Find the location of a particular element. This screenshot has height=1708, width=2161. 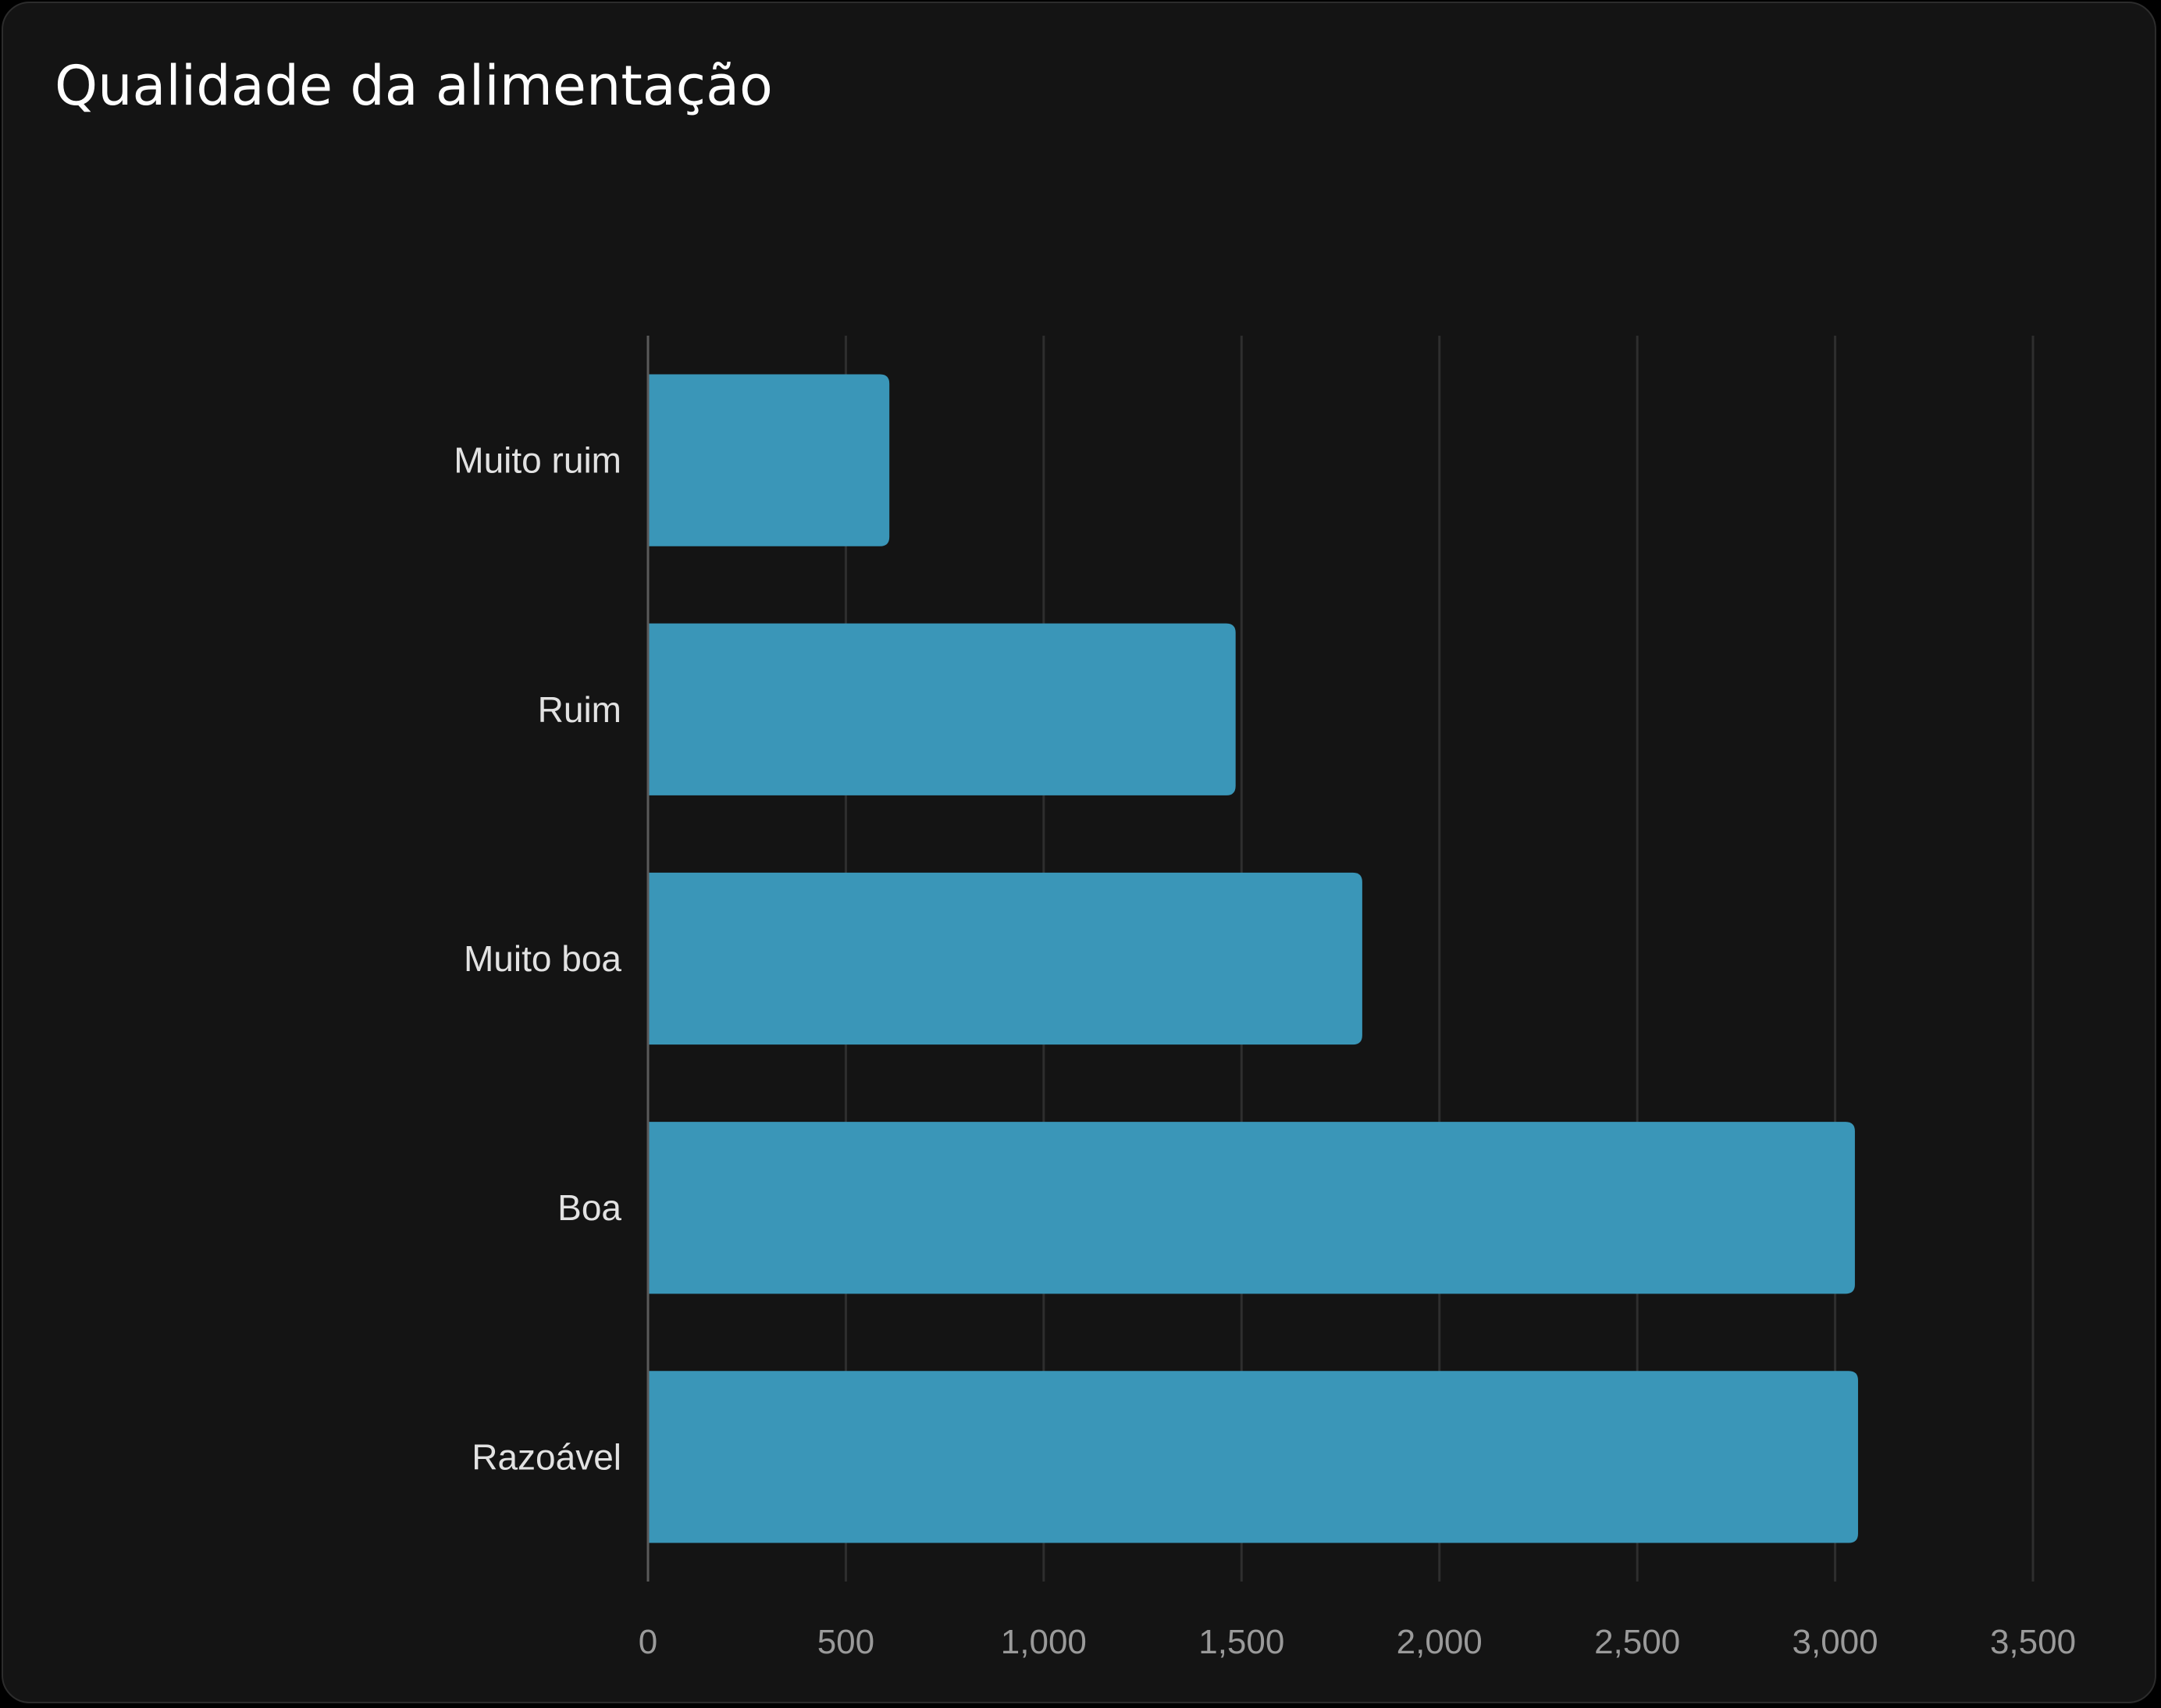

x-axis-tick-labels: 0 500 1,000 1,500 2,000 2,500 3,000 3,500 is located at coordinates (1357, 1642).